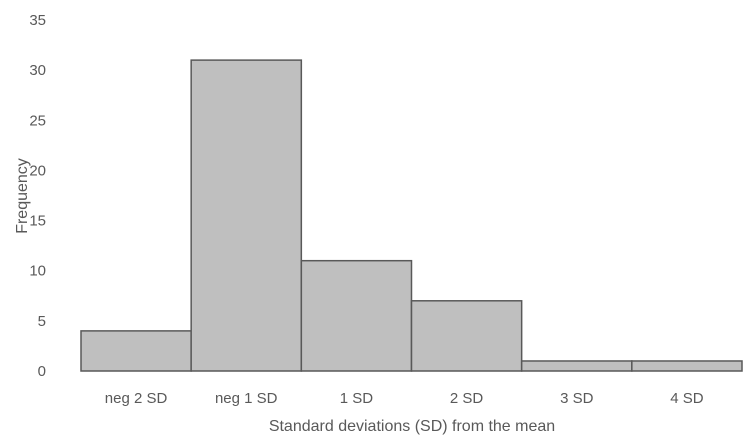  Describe the element at coordinates (37, 70) in the screenshot. I see `y-tick-label: 30` at that location.